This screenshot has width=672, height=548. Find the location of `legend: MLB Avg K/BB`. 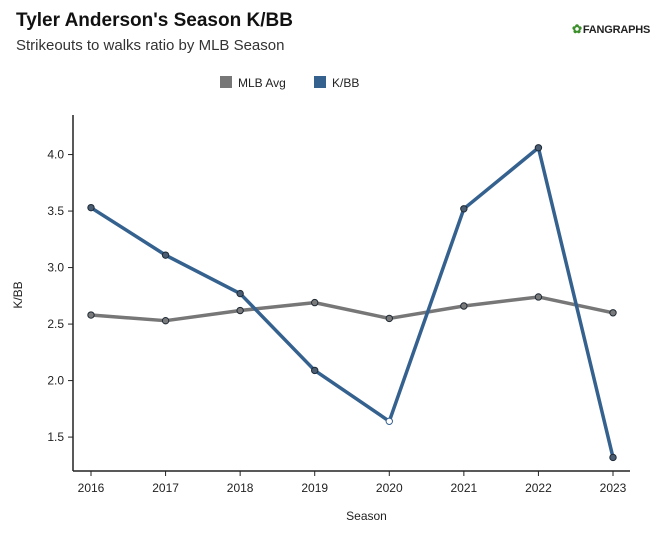

legend: MLB Avg K/BB is located at coordinates (289, 83).